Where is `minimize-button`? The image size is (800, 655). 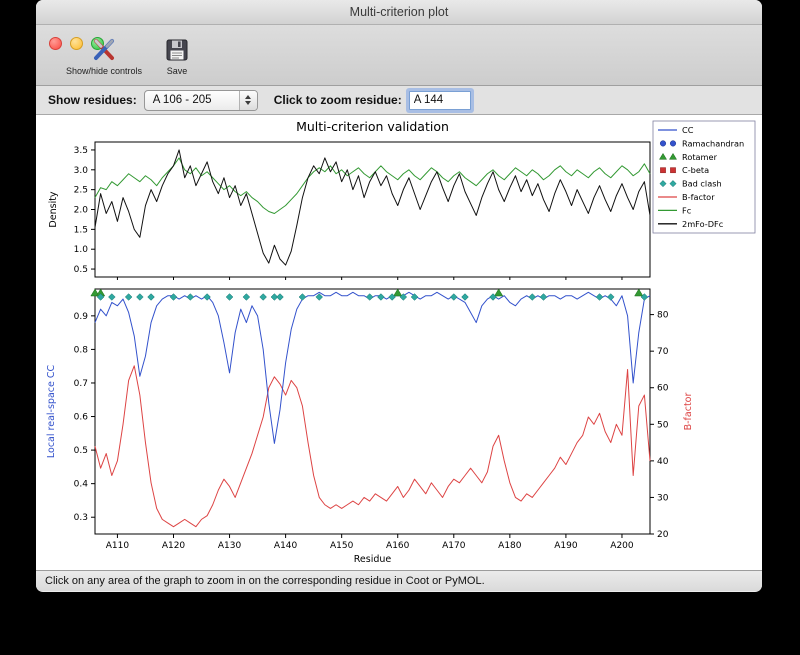 minimize-button is located at coordinates (76, 43).